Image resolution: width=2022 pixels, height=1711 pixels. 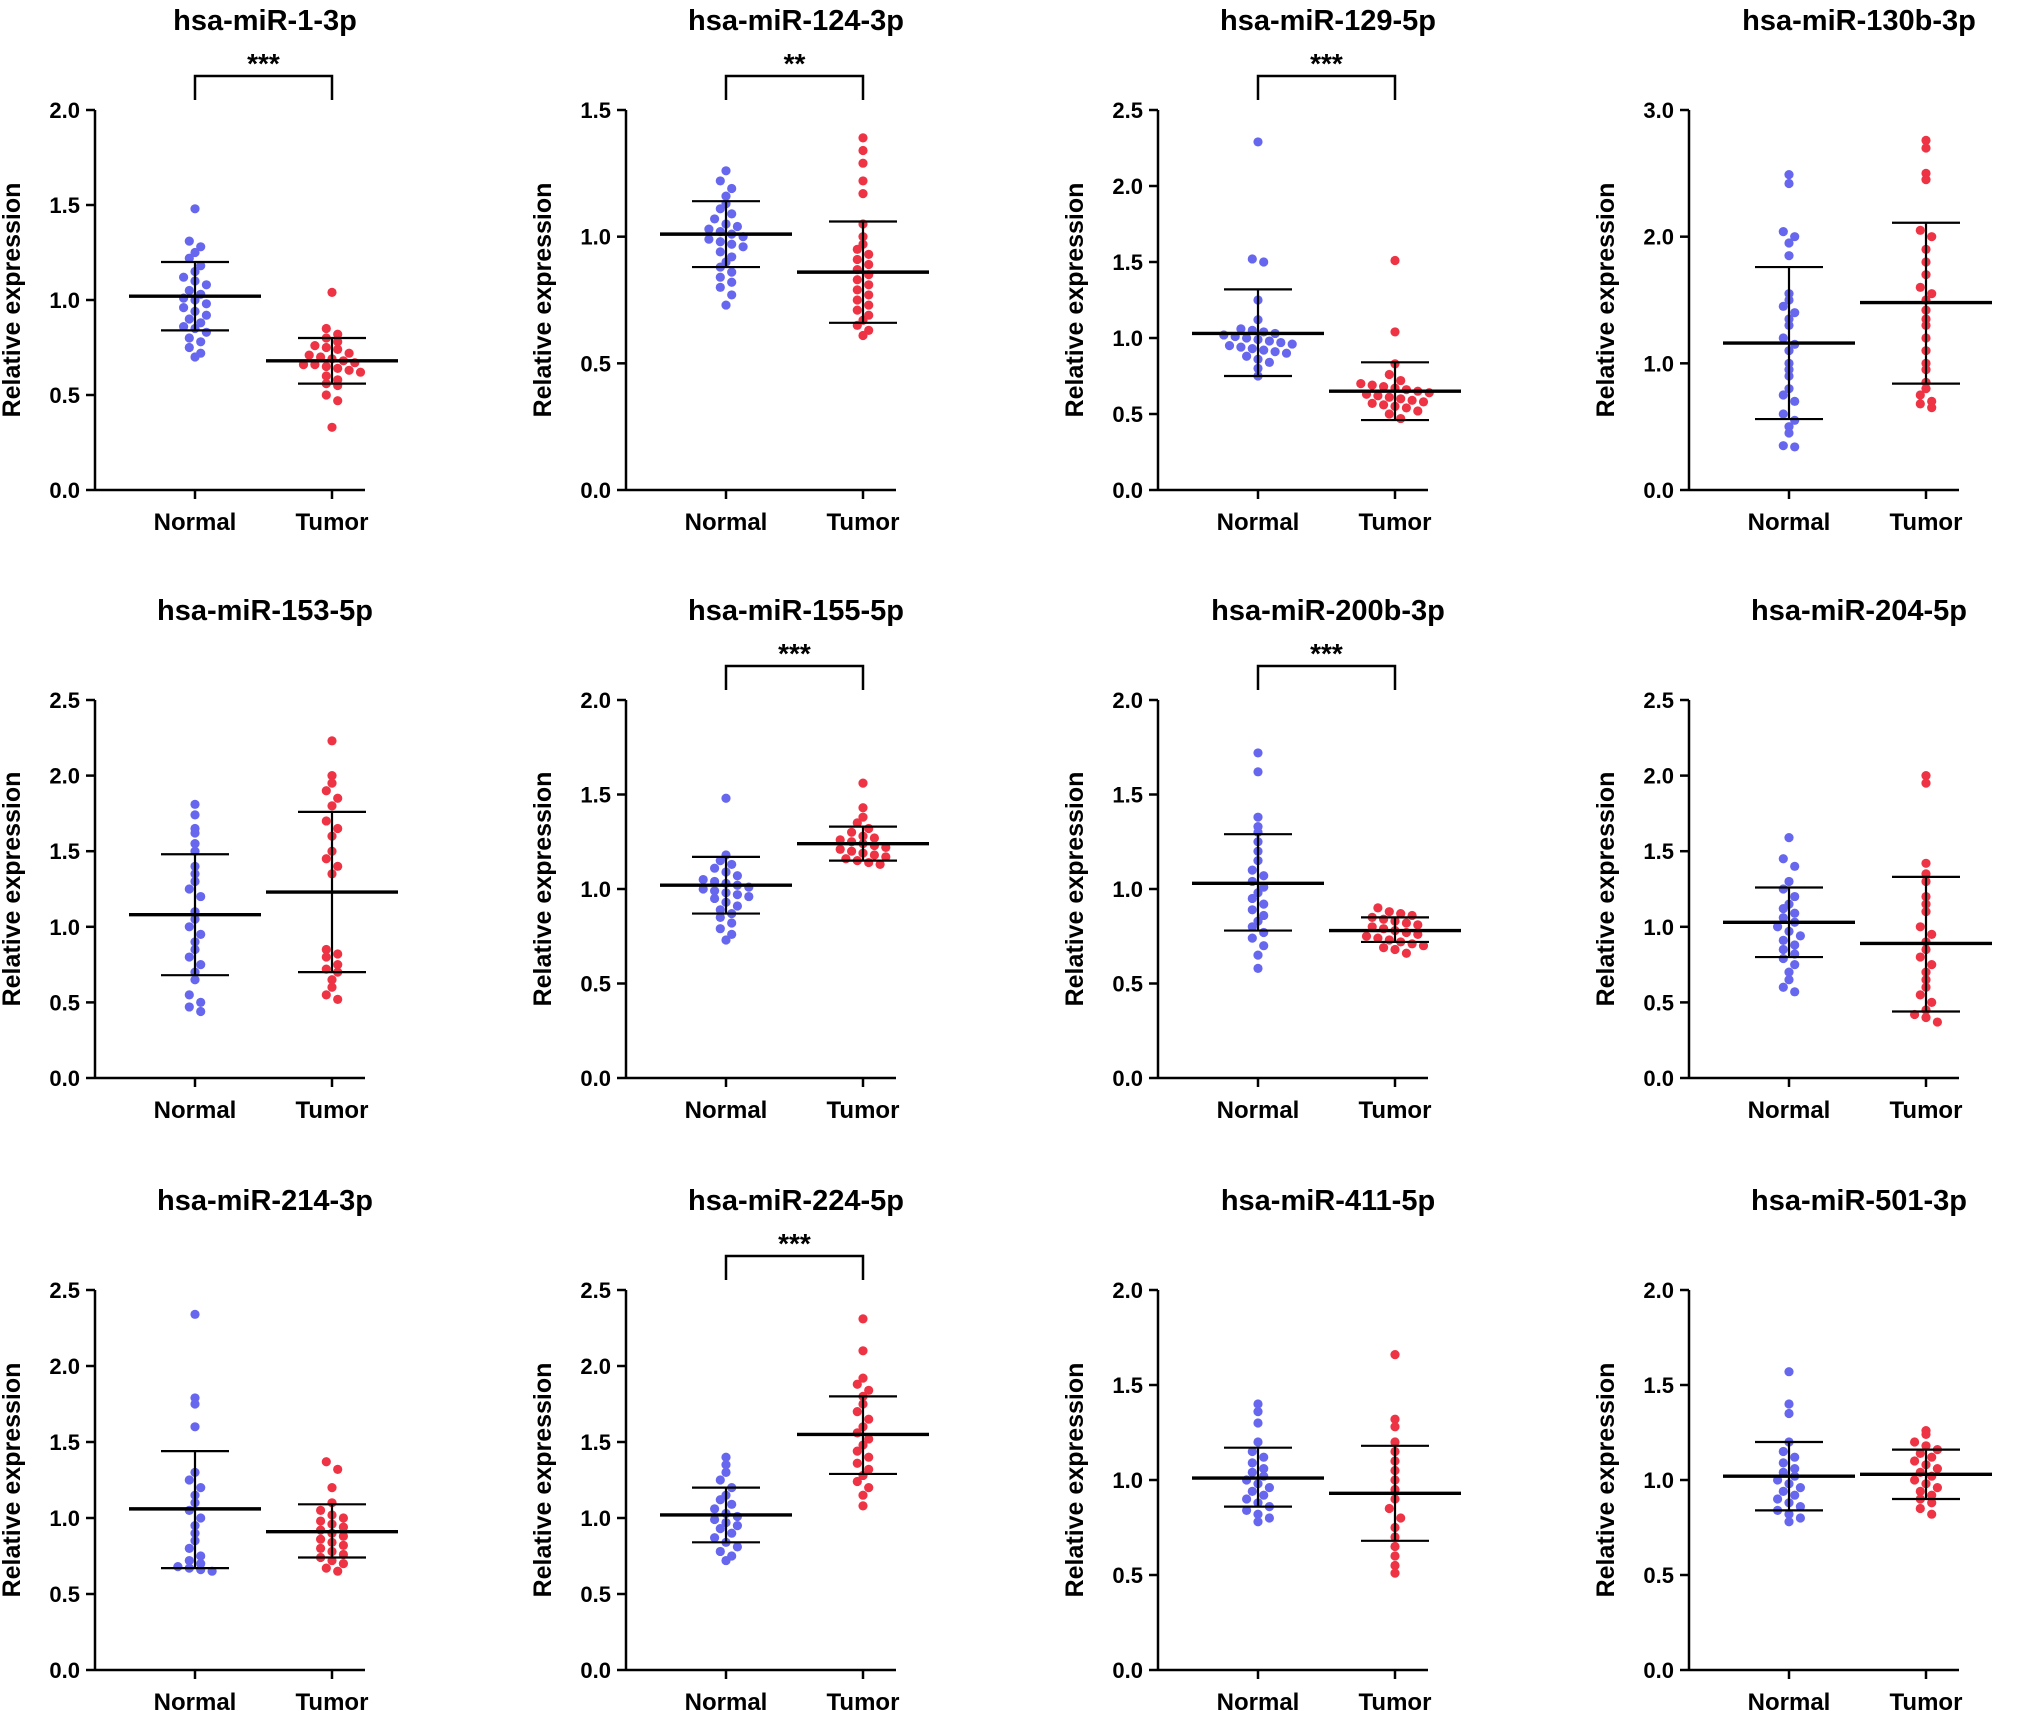 I want to click on y-tick-label: 1.0, so click(x=1658, y=363).